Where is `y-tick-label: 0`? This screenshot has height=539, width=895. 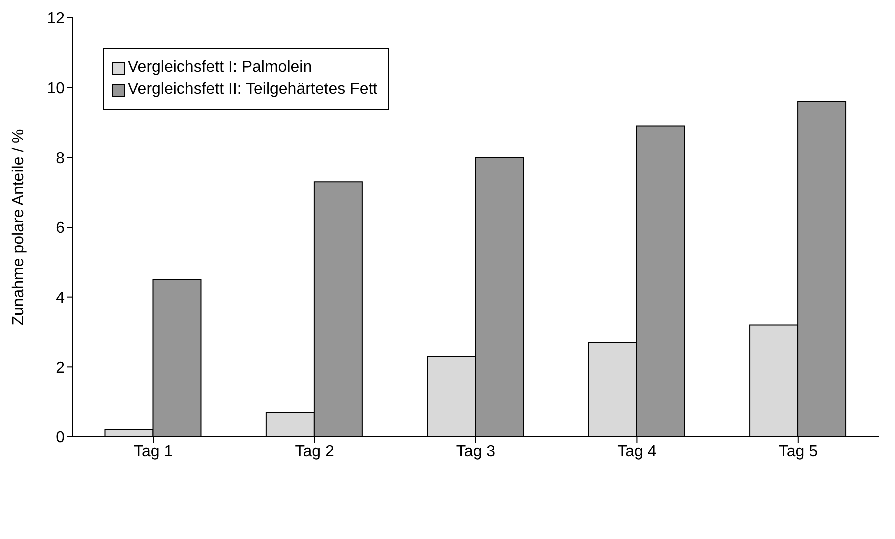
y-tick-label: 0 is located at coordinates (61, 438).